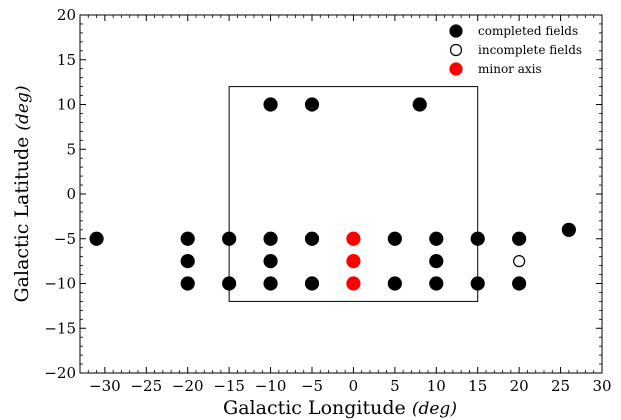  What do you see at coordinates (601, 386) in the screenshot?
I see `x-tick-label: 30` at bounding box center [601, 386].